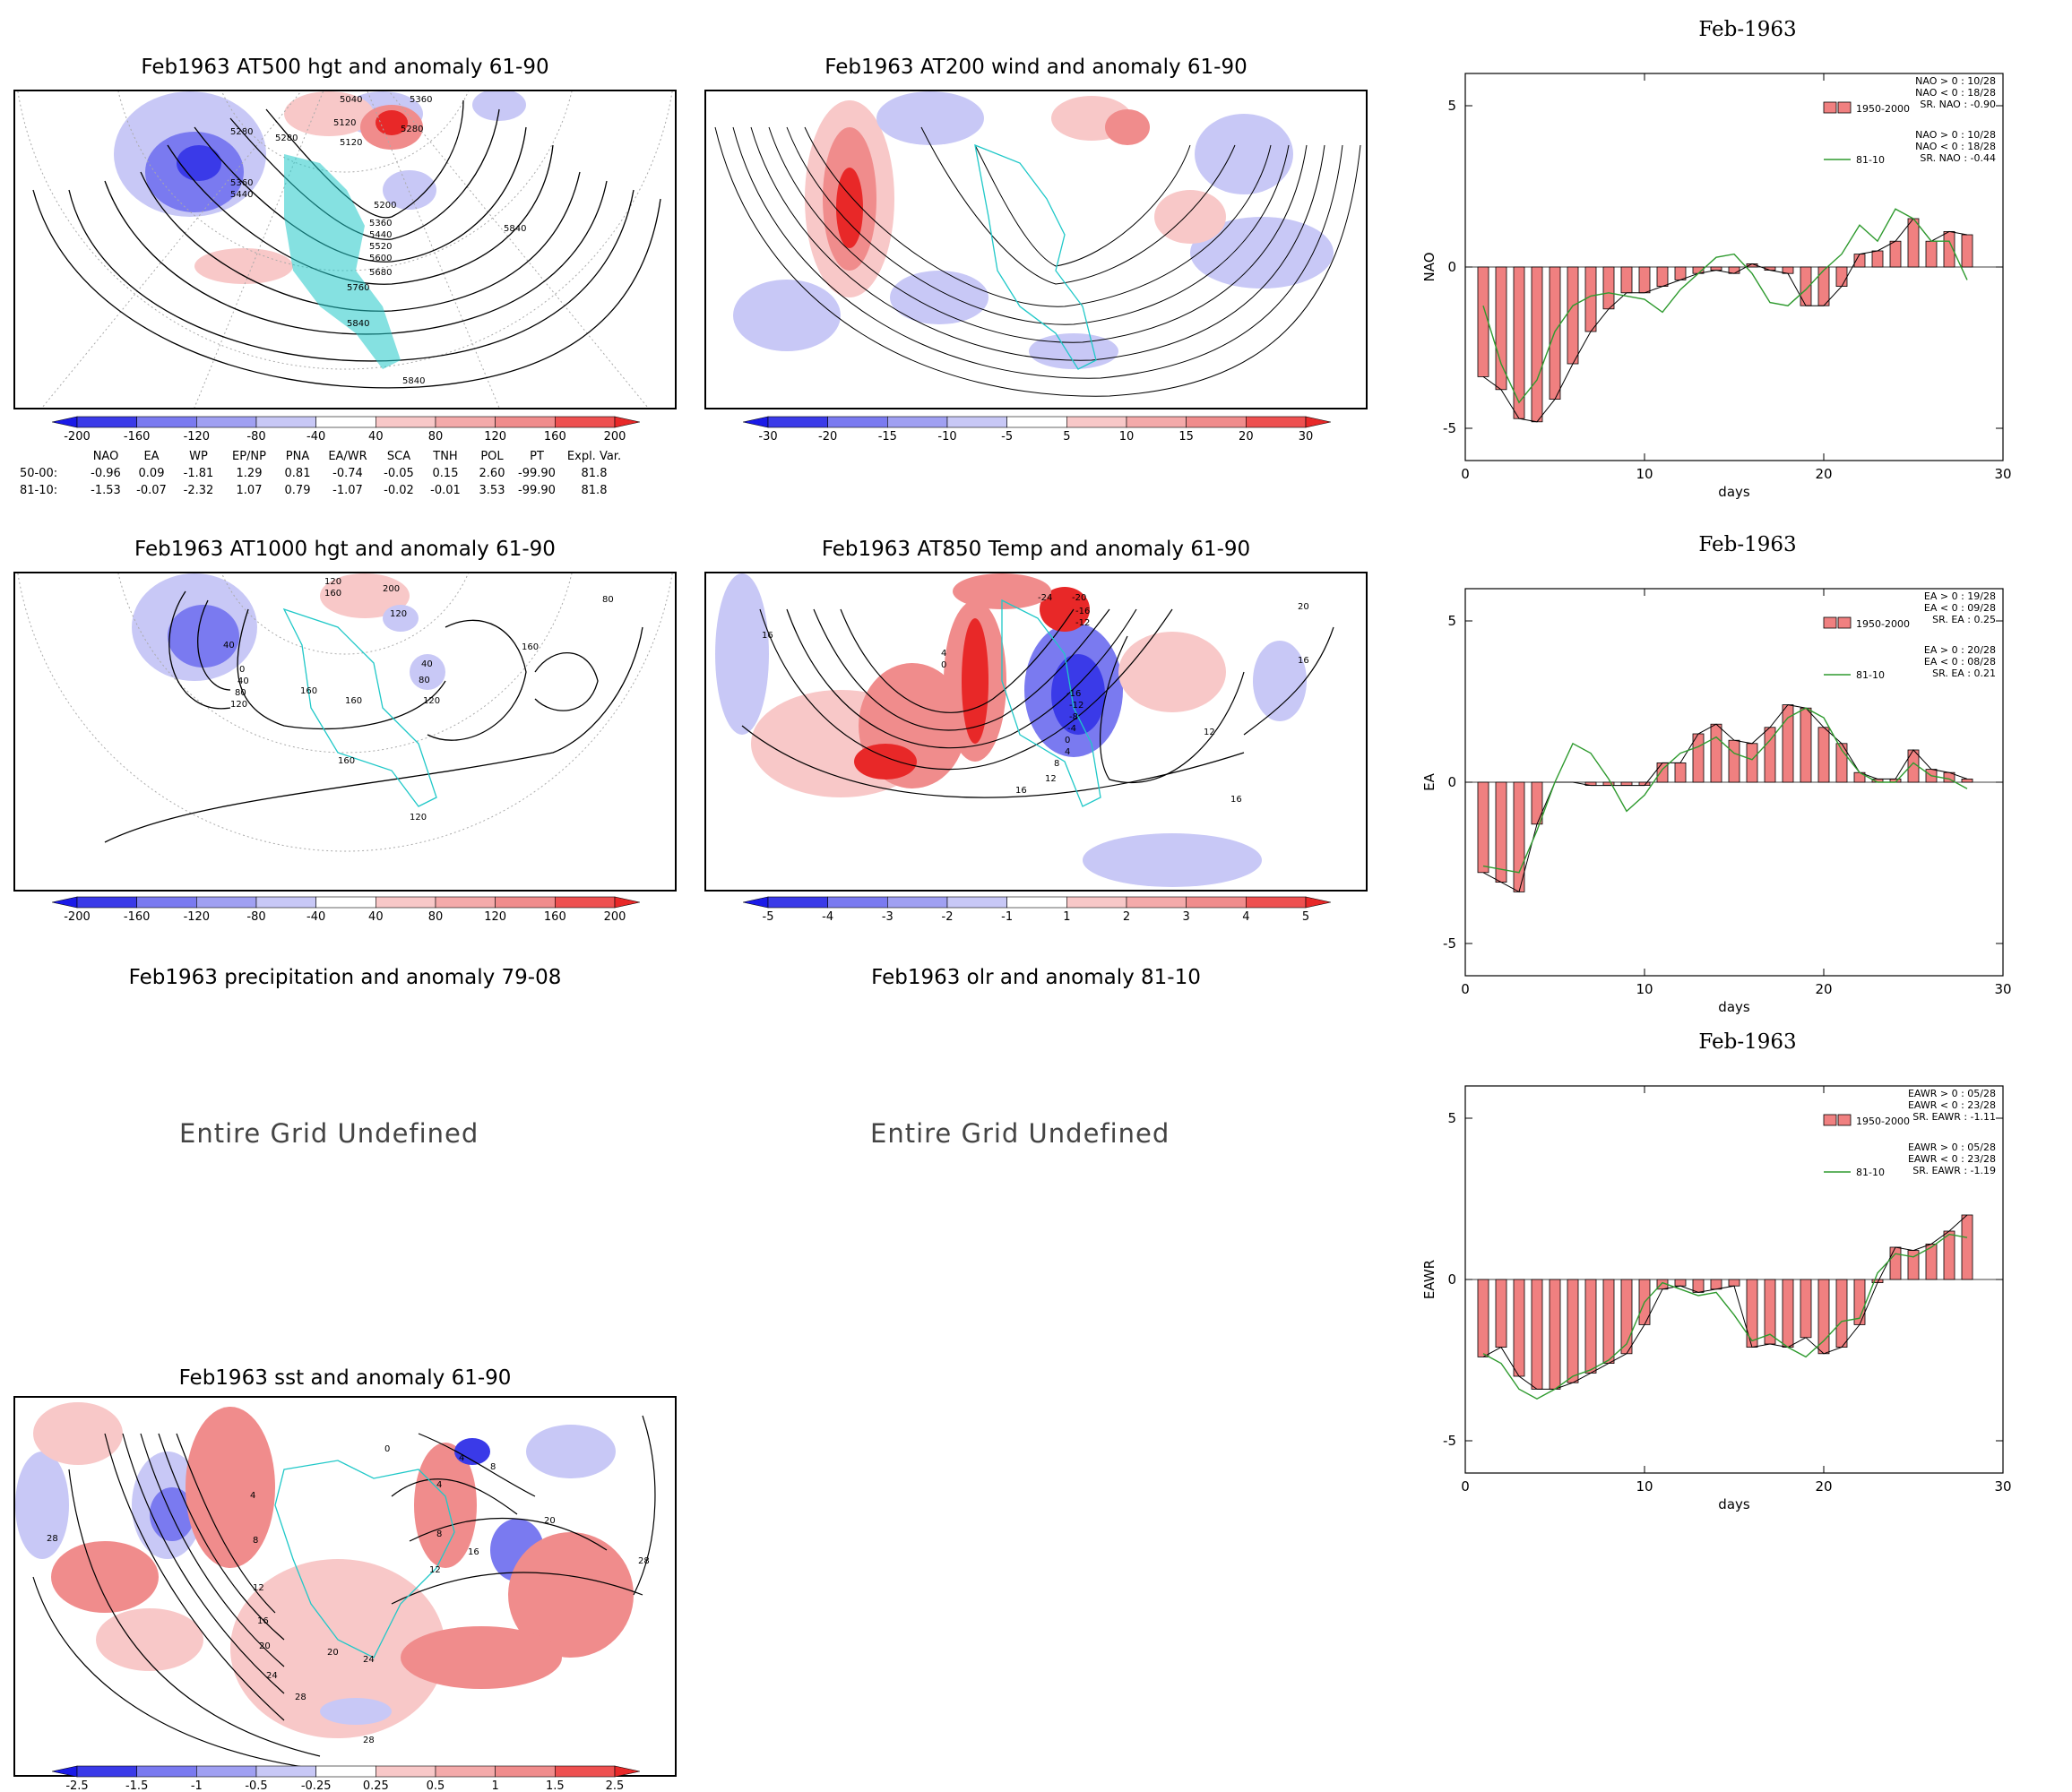  I want to click on colorbar-tick-label: 1, so click(495, 1785).